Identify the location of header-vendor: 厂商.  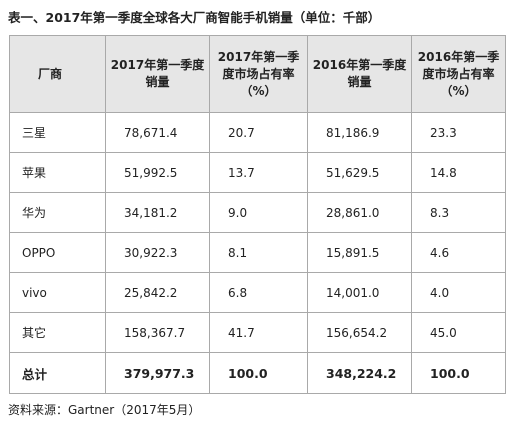
(57, 74).